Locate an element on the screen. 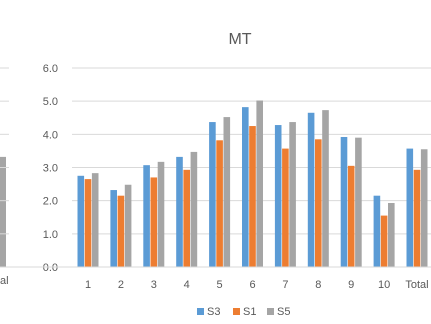 Image resolution: width=431 pixels, height=324 pixels. legend-label-s1: S1 is located at coordinates (249, 312).